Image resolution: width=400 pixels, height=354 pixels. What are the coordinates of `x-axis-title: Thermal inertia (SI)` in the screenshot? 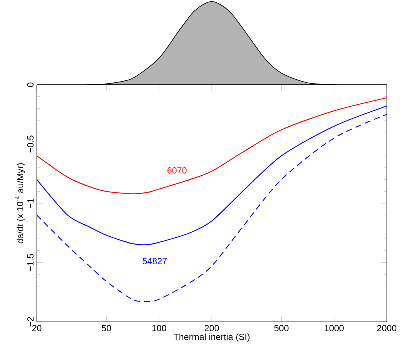 It's located at (212, 338).